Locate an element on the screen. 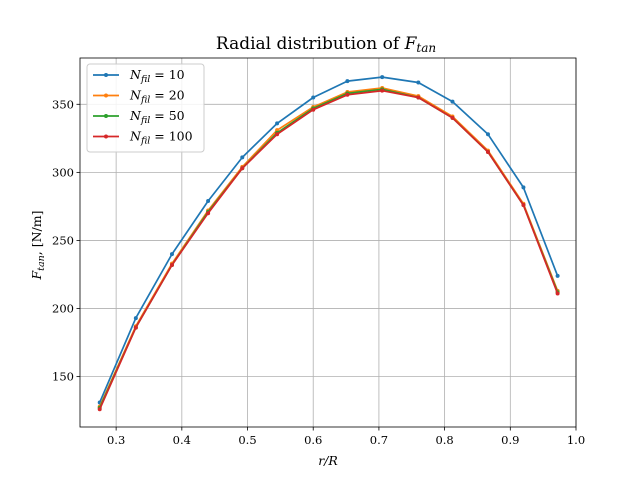 This screenshot has width=640, height=484. legend-label: Nfil = 100 is located at coordinates (161, 138).